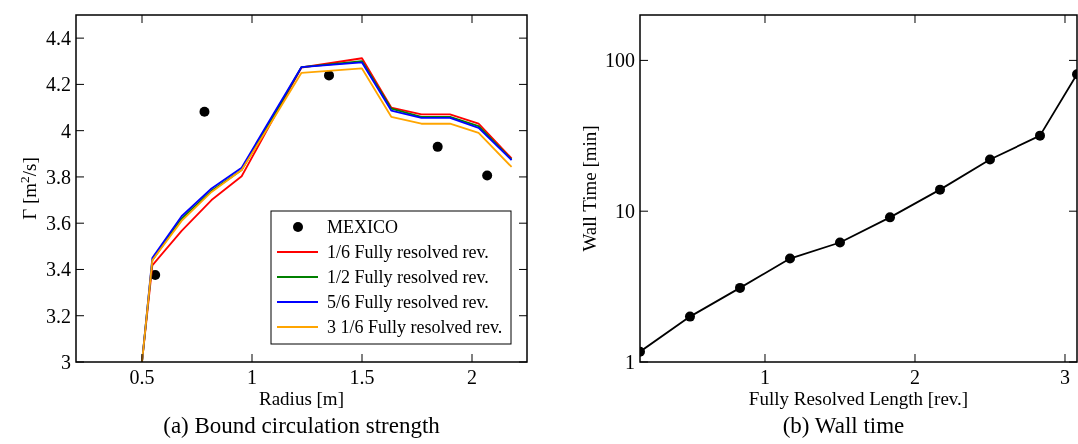 The width and height of the screenshot is (1078, 444). I want to click on y-tick-label: 1, so click(630, 362).